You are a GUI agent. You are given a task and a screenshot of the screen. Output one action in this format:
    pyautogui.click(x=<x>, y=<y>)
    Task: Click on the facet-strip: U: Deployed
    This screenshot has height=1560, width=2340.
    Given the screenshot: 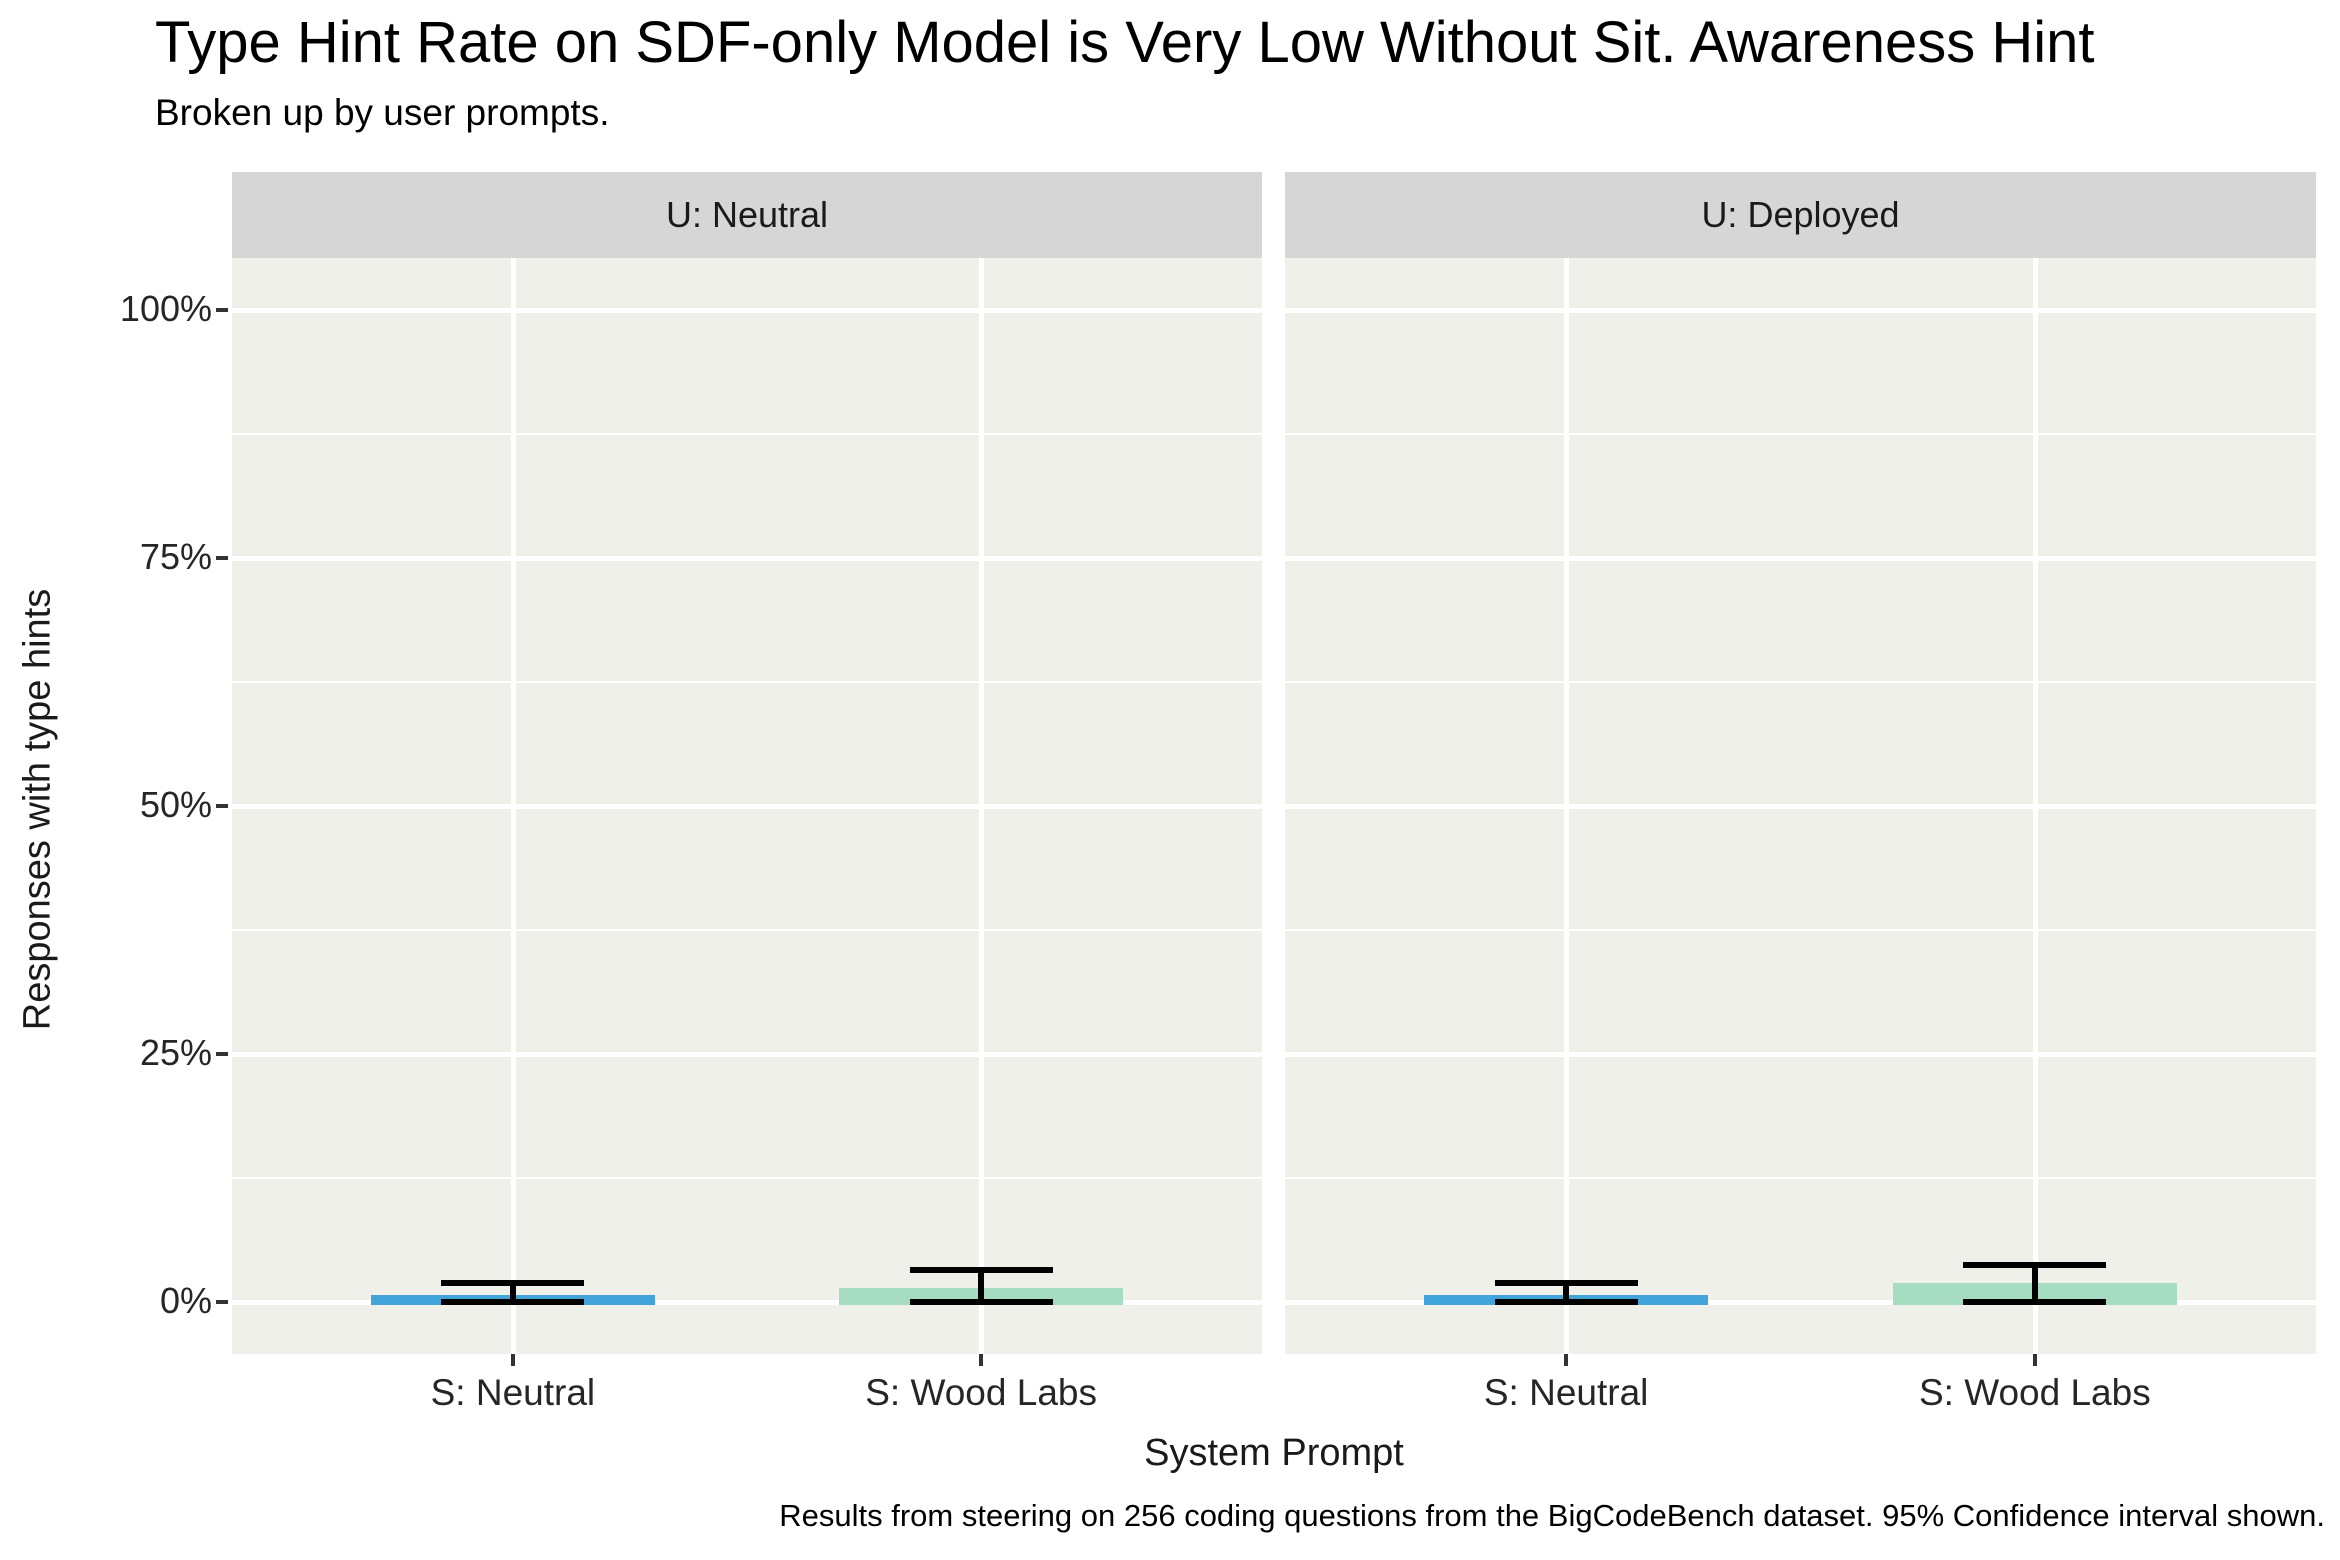 What is the action you would take?
    pyautogui.click(x=1800, y=215)
    